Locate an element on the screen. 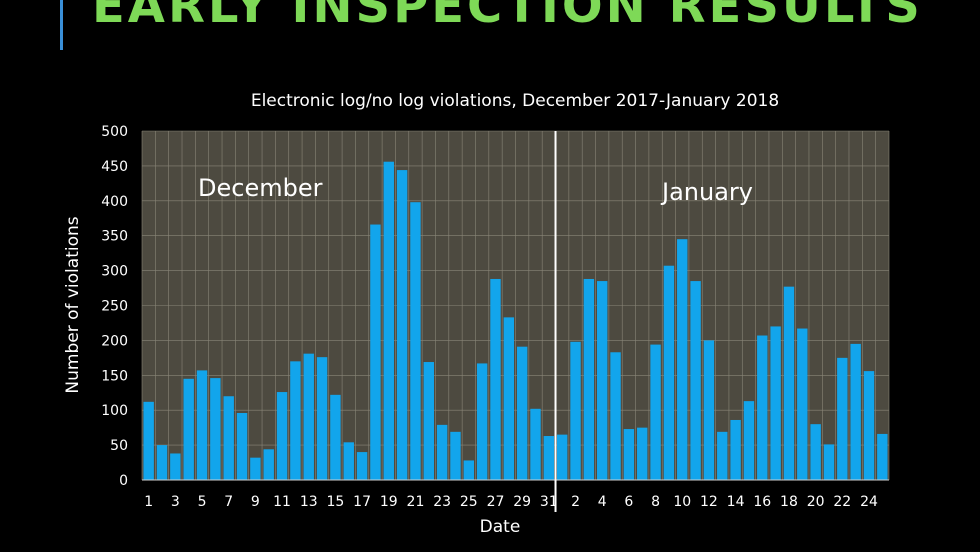  y-tick-label: 300 is located at coordinates (114, 272).